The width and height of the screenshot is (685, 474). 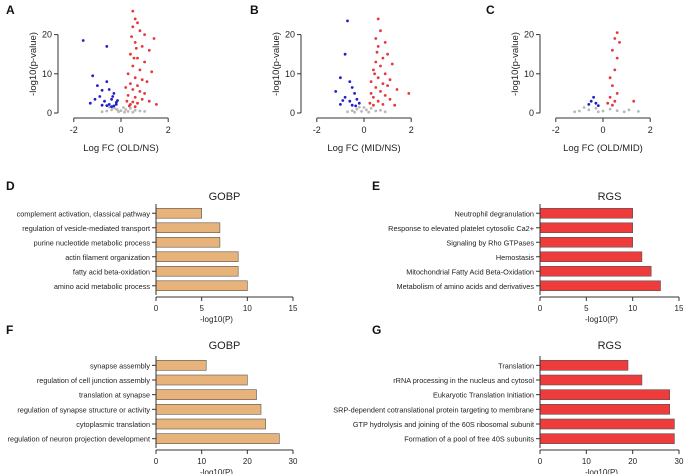 I want to click on x-tick-label: 5, so click(x=586, y=308).